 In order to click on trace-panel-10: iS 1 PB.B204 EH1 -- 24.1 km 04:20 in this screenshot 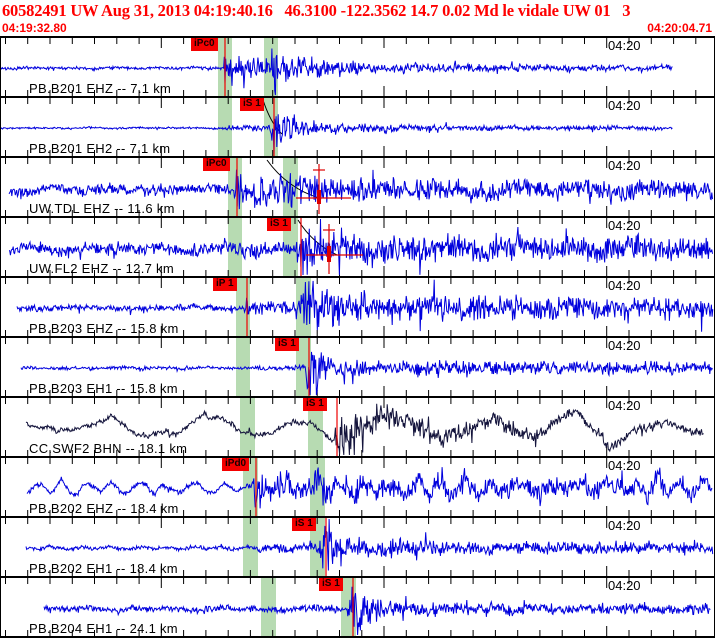, I will do `click(357, 606)`.